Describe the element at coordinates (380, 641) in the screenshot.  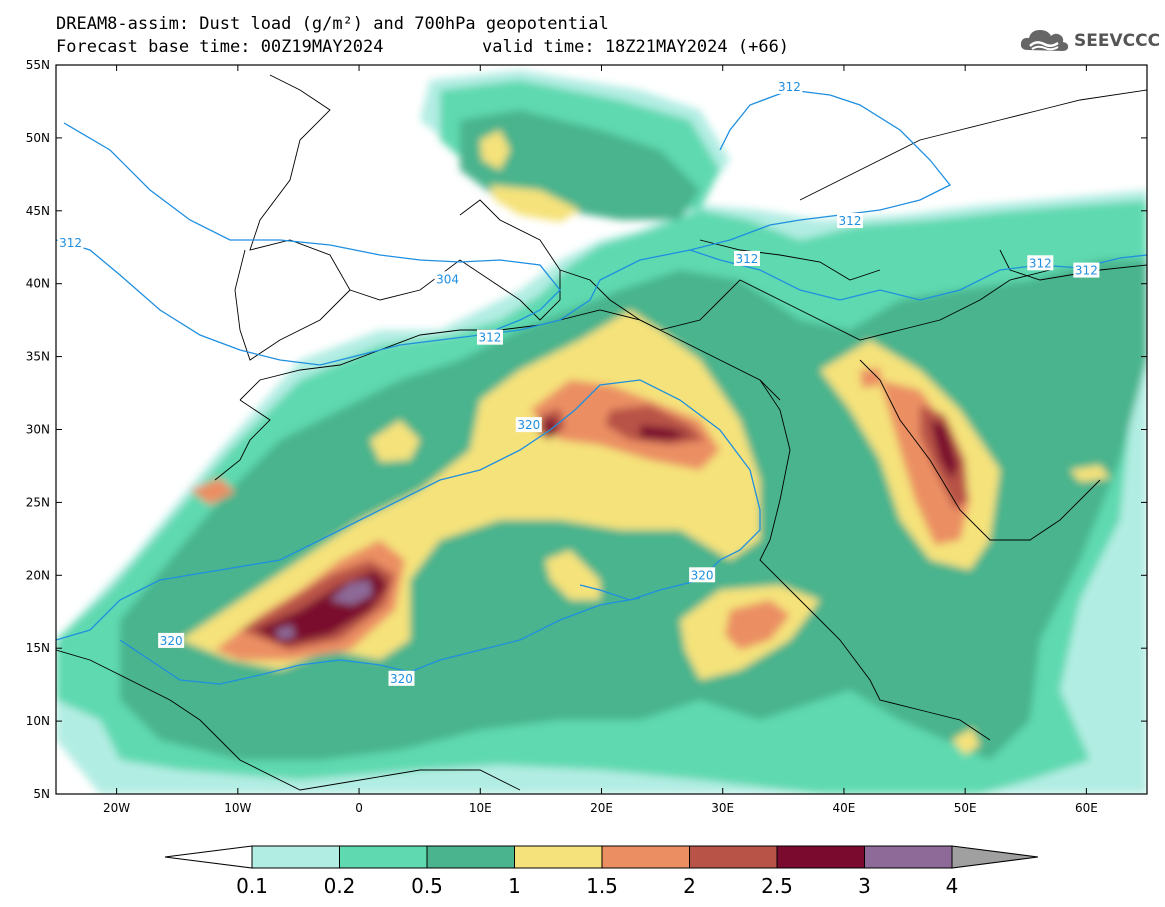
I see `contour-320-south` at that location.